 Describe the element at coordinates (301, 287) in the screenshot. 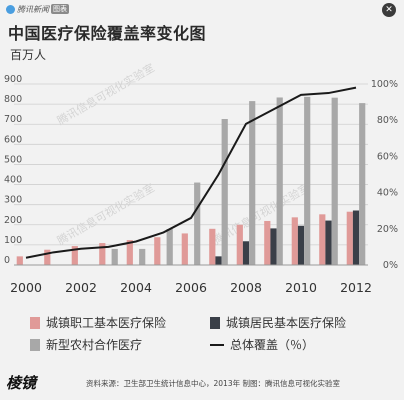

I see `x-tick-label: 2010` at that location.